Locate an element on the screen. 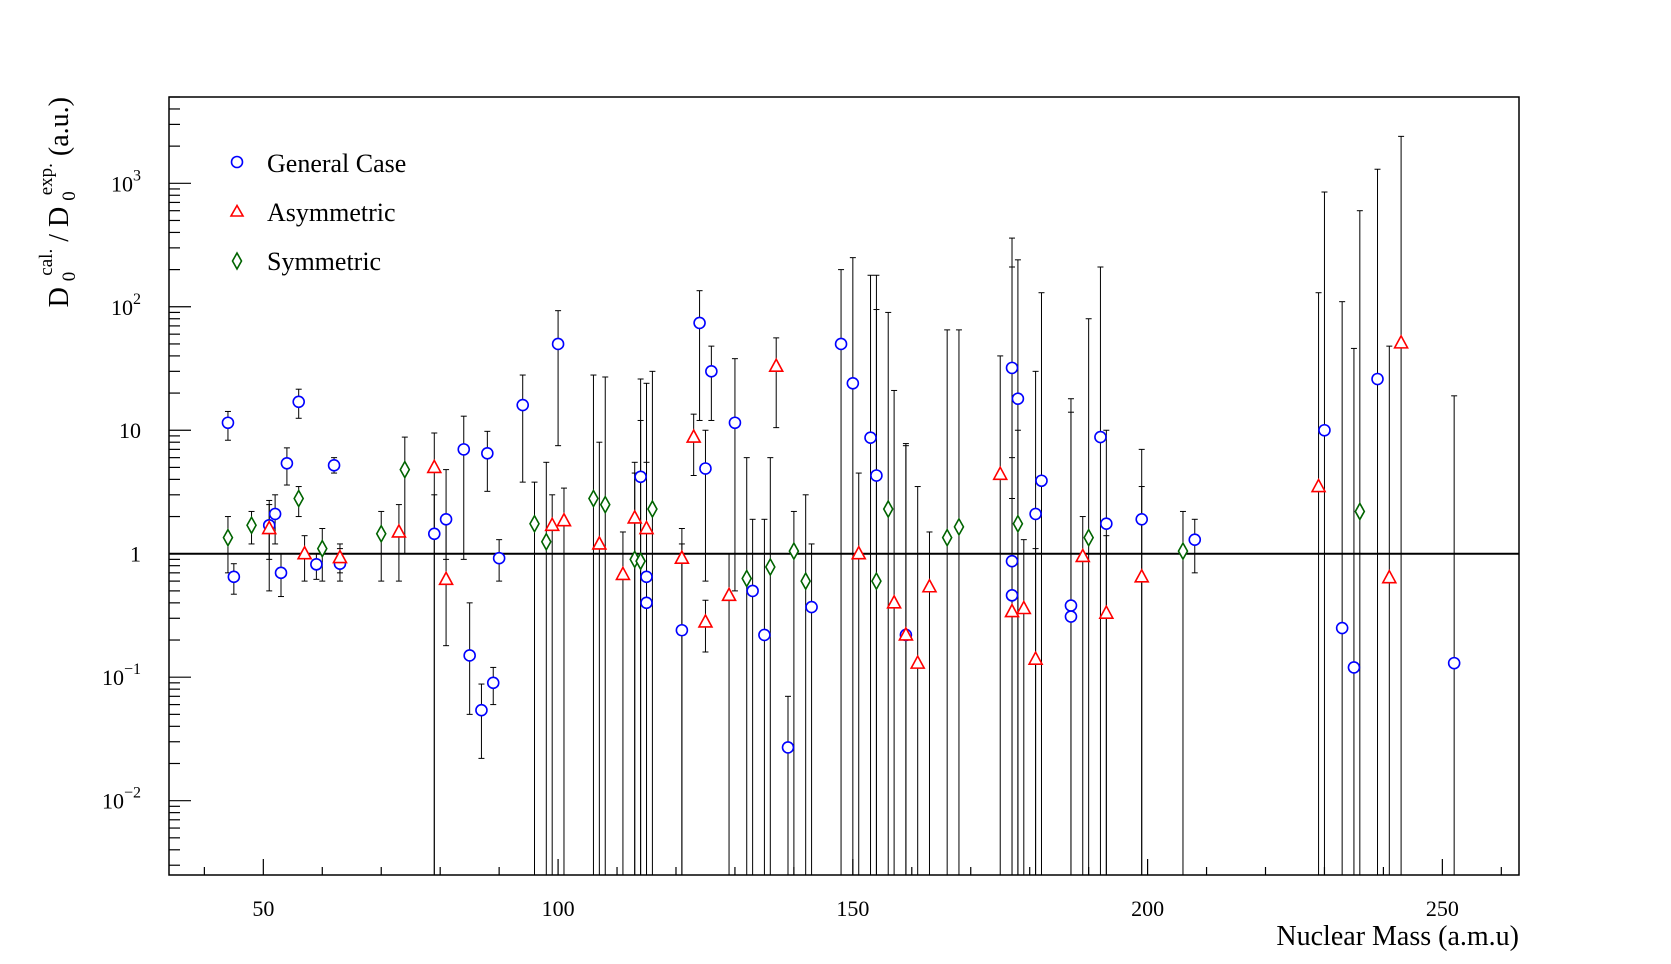  y-title-base-num: D is located at coordinates (59, 297).